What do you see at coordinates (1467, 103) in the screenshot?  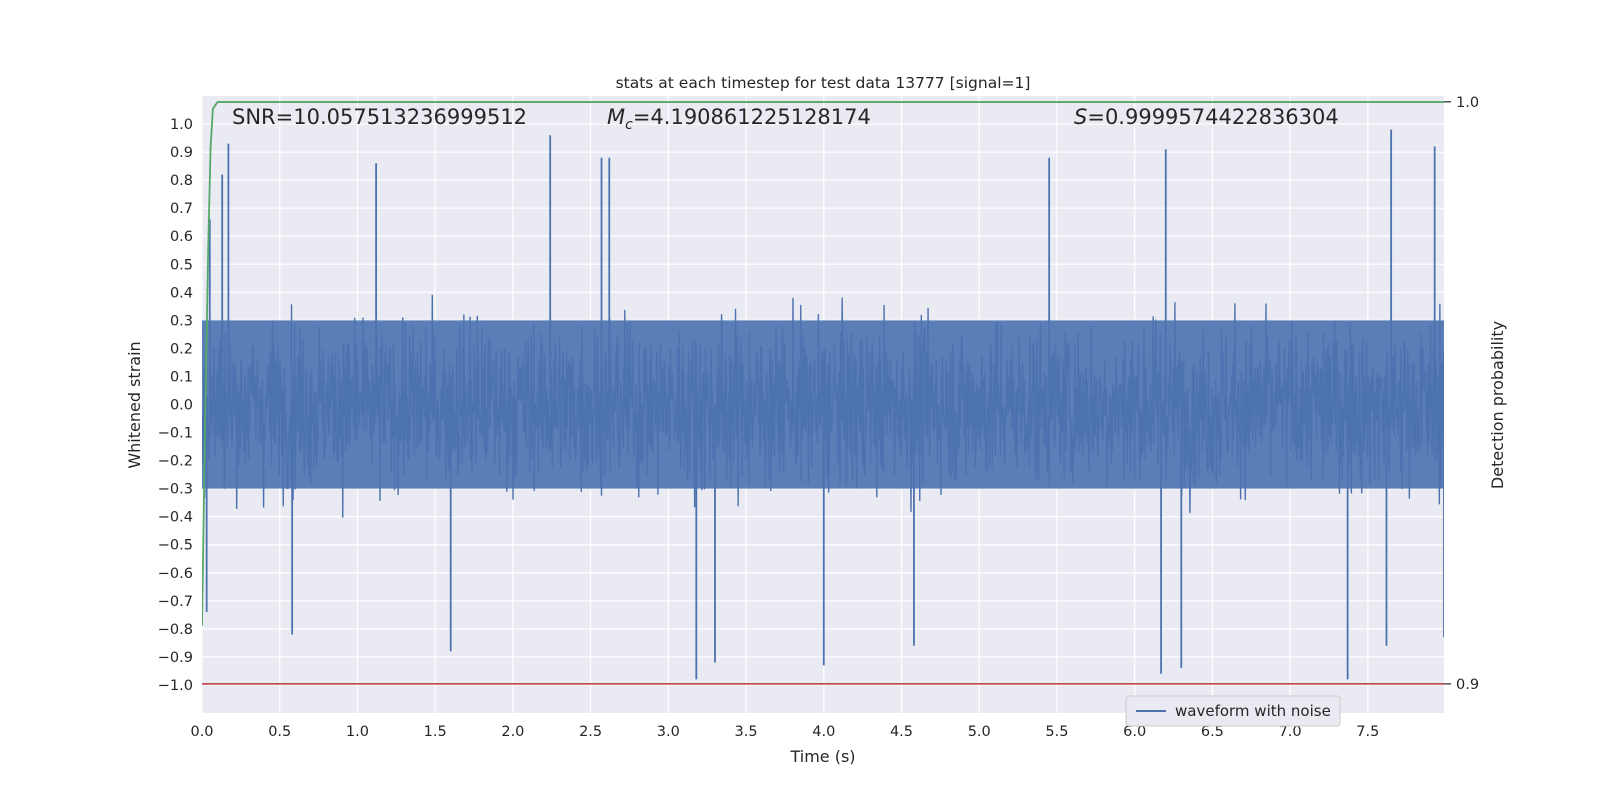 I see `y2-tick-label: 1.0` at bounding box center [1467, 103].